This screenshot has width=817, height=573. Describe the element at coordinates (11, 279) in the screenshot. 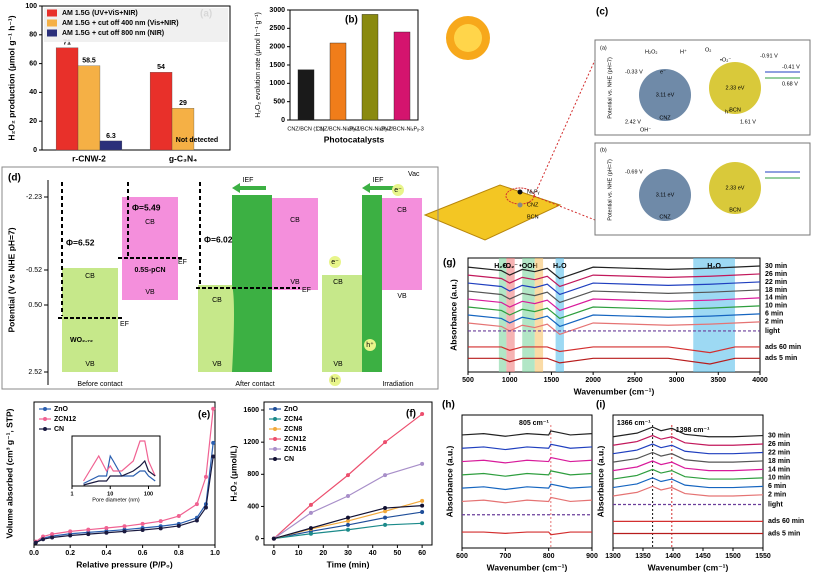

I see `axis-label: Potential (V vs NHE pH=7)` at that location.